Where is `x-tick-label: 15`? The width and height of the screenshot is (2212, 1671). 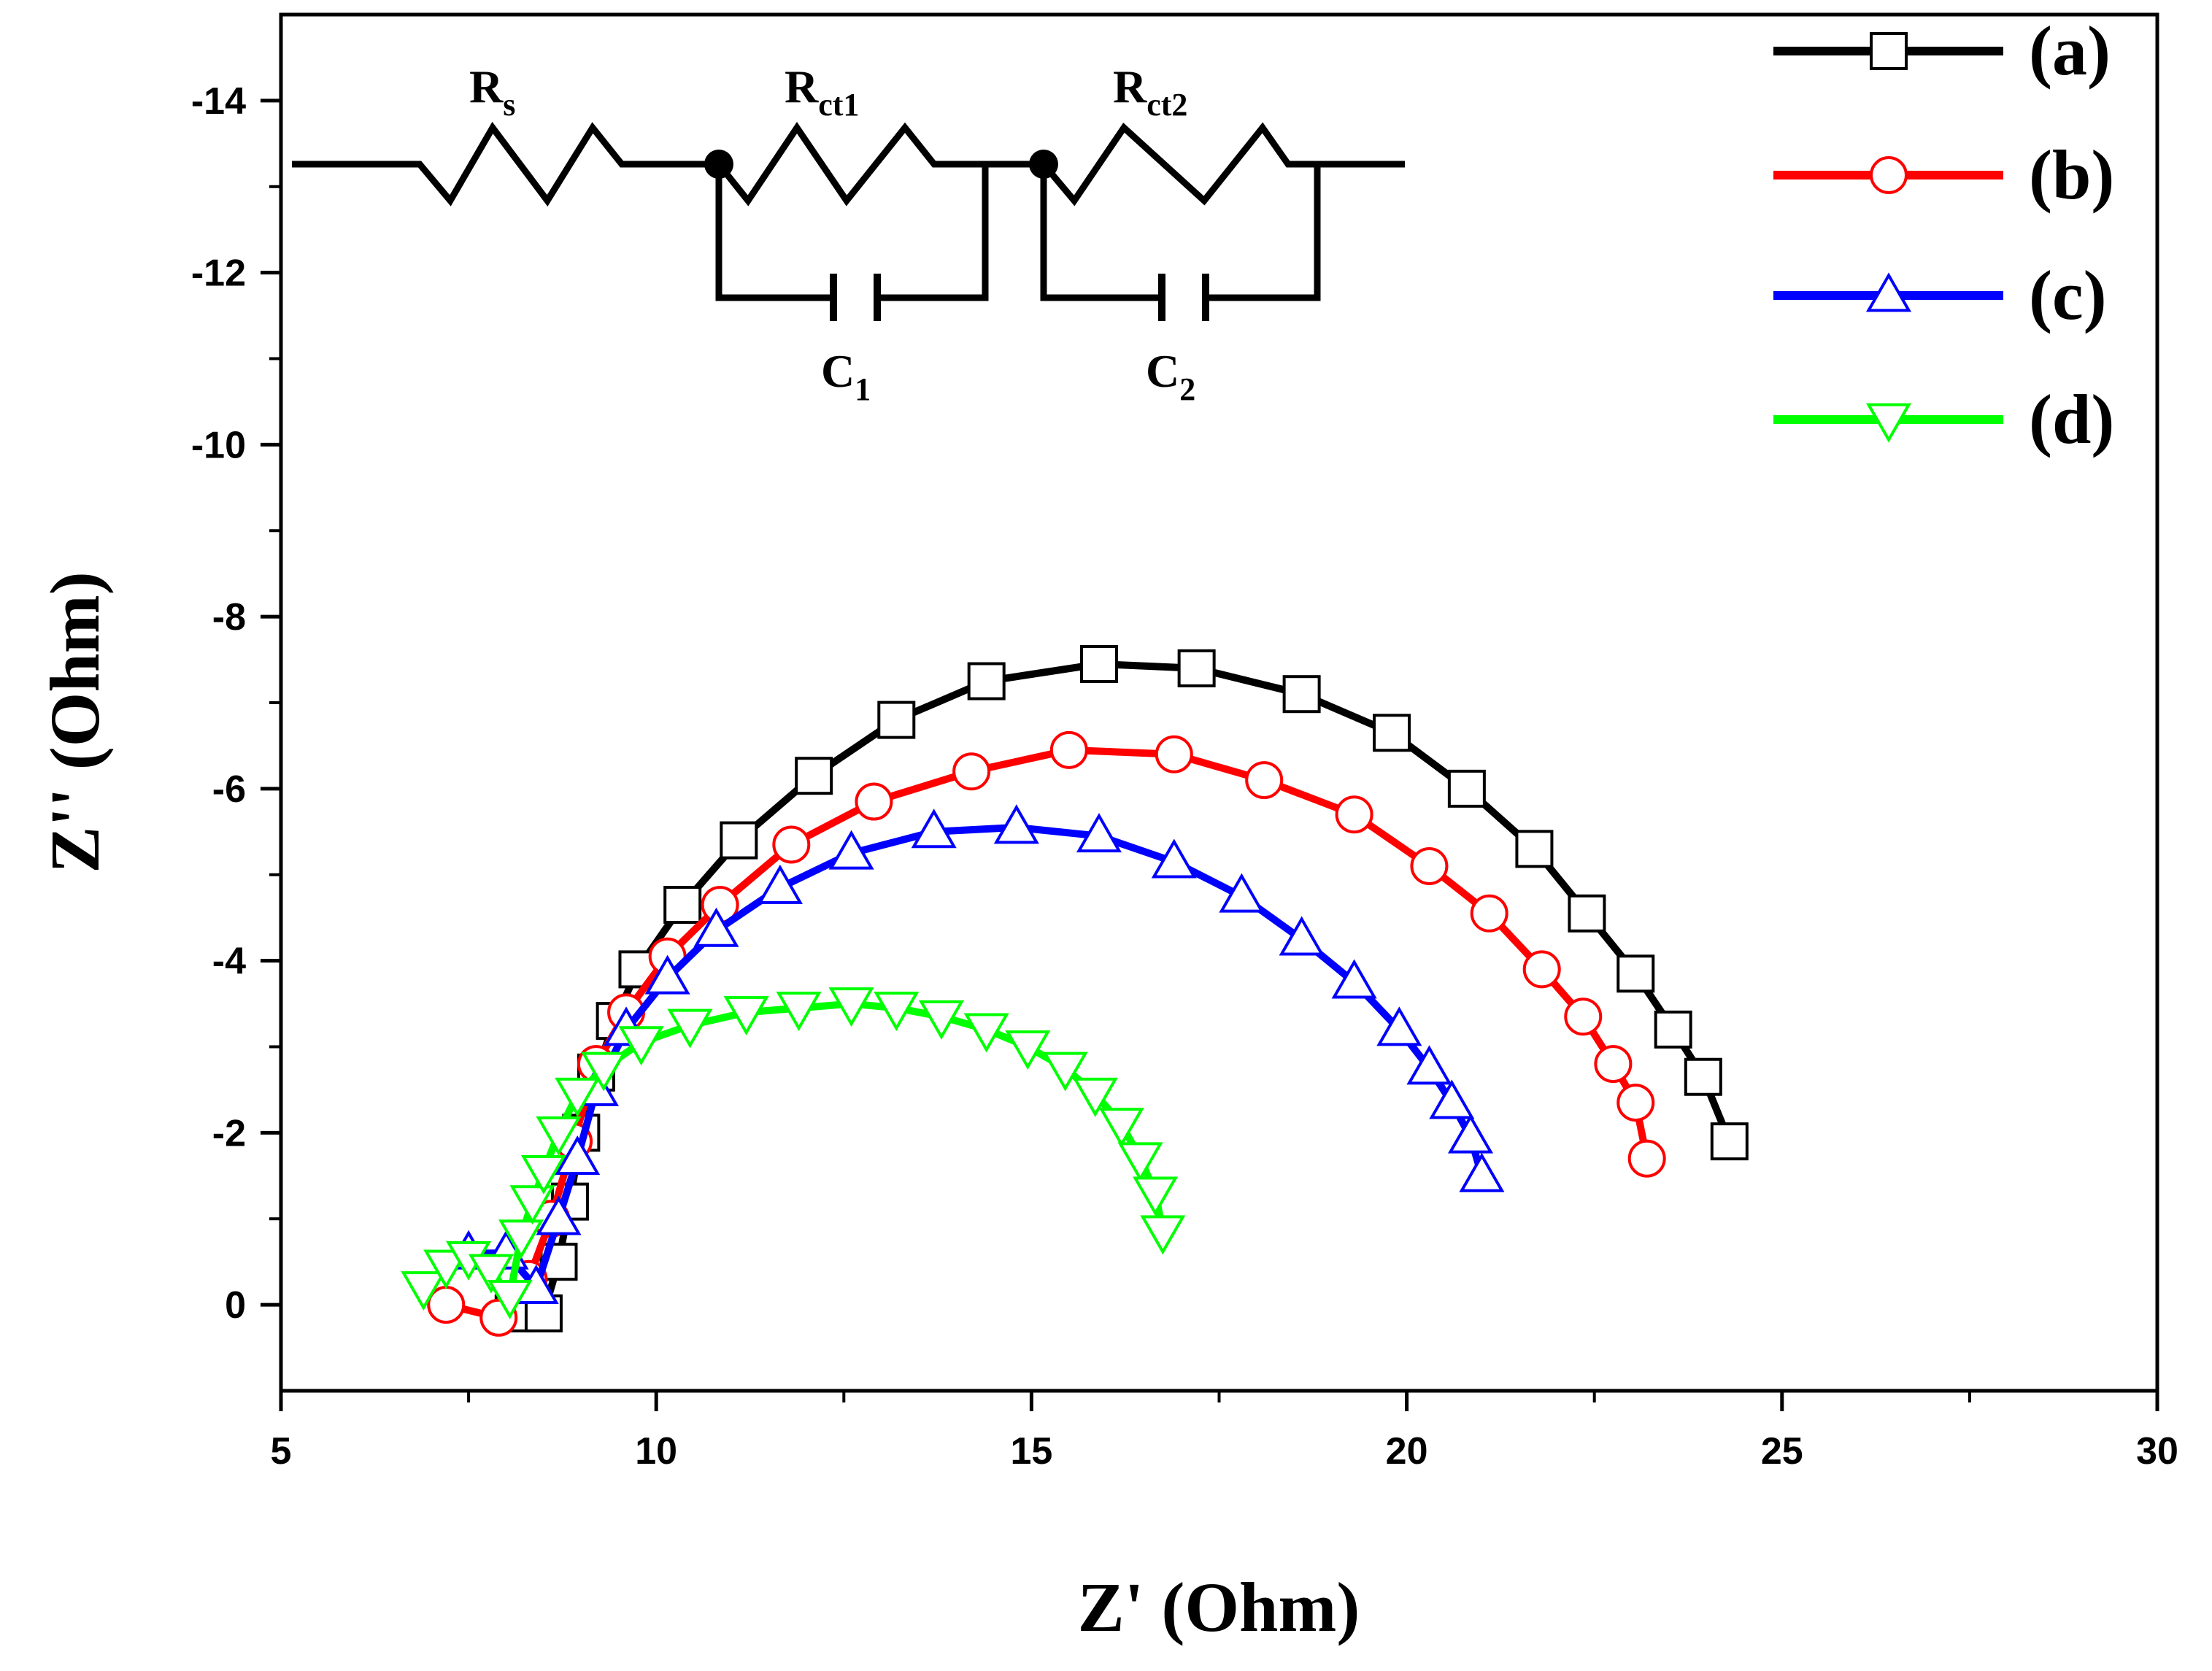
x-tick-label: 15 is located at coordinates (1031, 1451).